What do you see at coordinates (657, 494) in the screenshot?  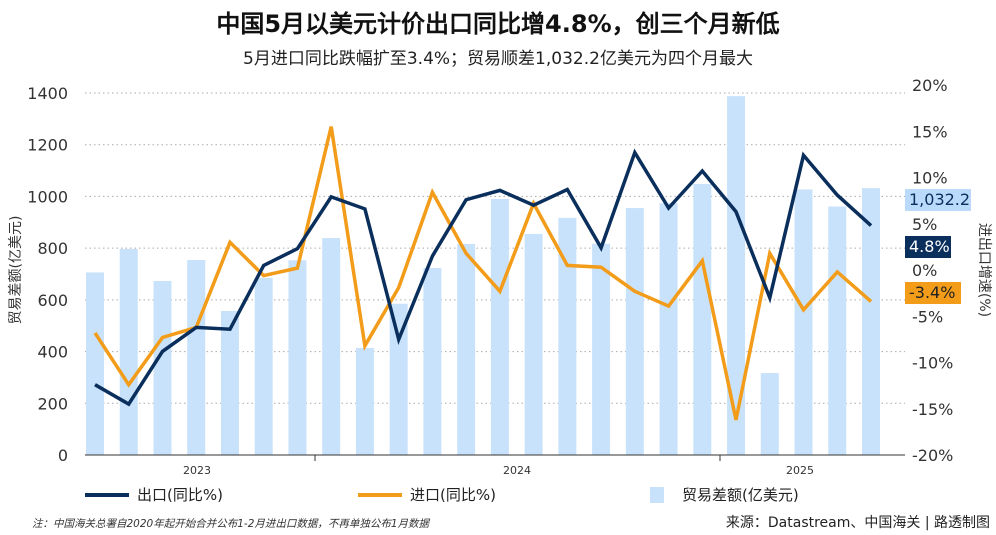 I see `legend-swatch-balance` at bounding box center [657, 494].